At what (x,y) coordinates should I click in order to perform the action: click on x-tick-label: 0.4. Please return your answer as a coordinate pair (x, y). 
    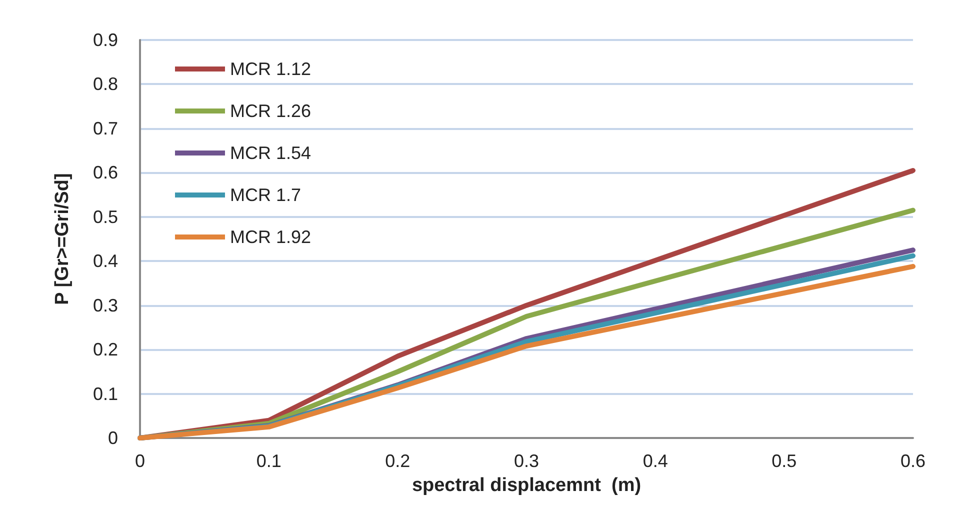
    Looking at the image, I should click on (655, 461).